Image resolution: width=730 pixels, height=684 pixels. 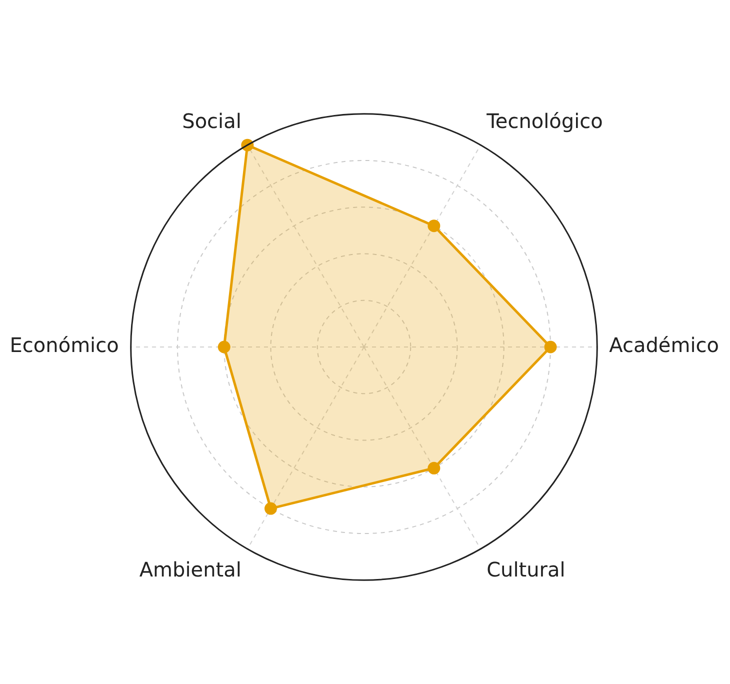 What do you see at coordinates (526, 570) in the screenshot?
I see `spoke-label: Cultural` at bounding box center [526, 570].